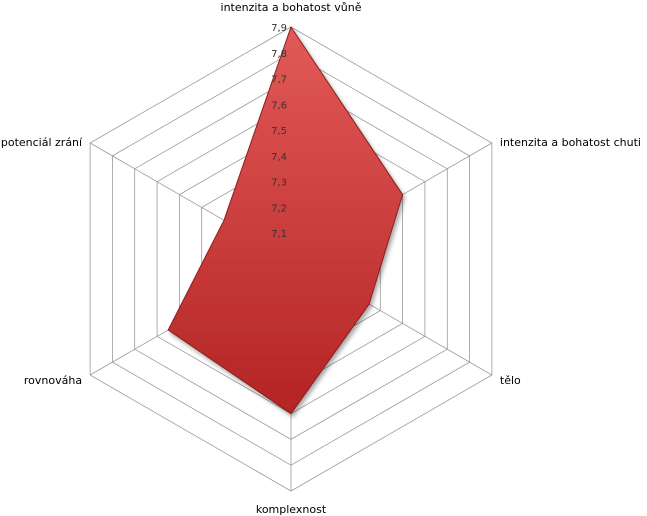  I want to click on tick-label: 7,4, so click(279, 157).